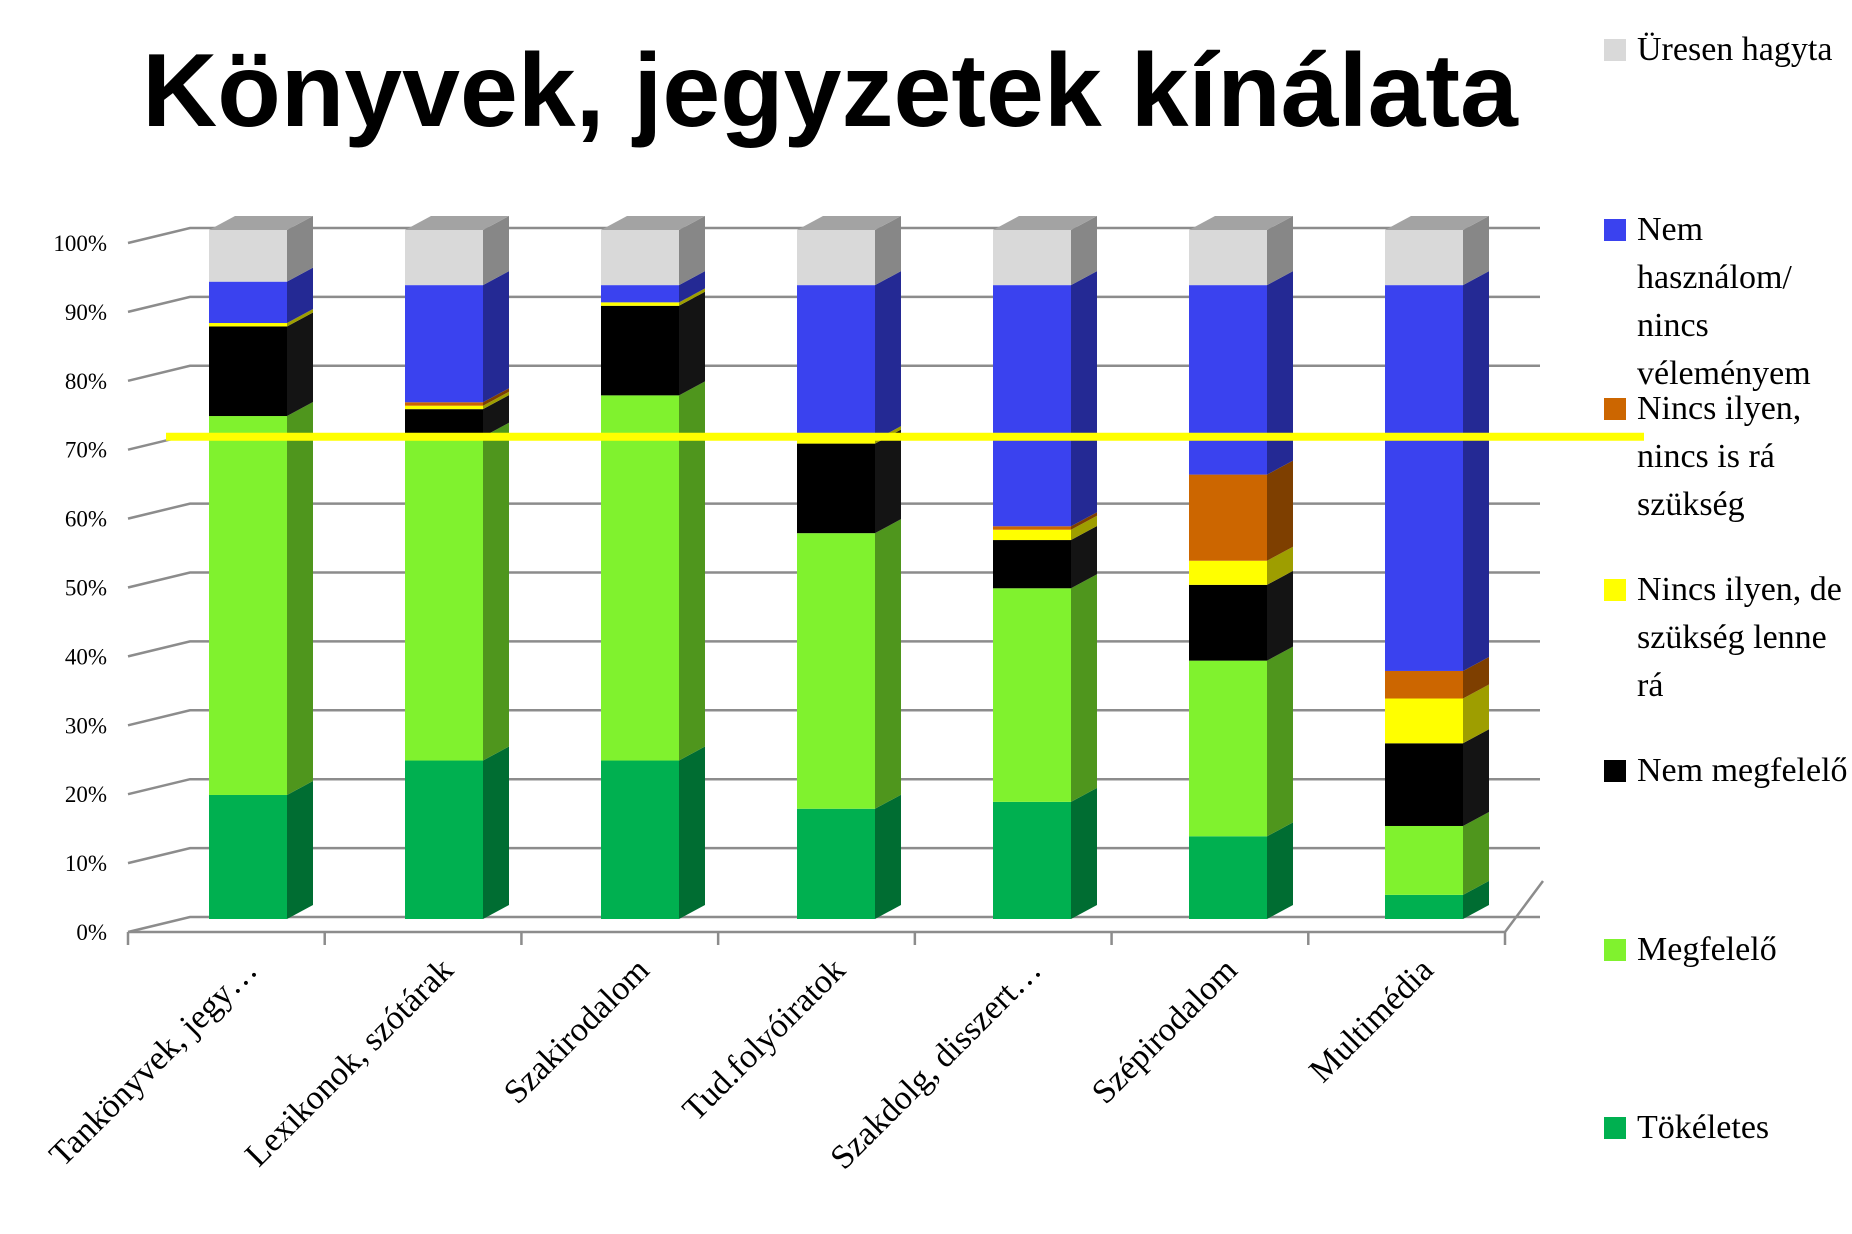 The height and width of the screenshot is (1234, 1852). Describe the element at coordinates (86, 725) in the screenshot. I see `y-tick-label: 30%` at that location.